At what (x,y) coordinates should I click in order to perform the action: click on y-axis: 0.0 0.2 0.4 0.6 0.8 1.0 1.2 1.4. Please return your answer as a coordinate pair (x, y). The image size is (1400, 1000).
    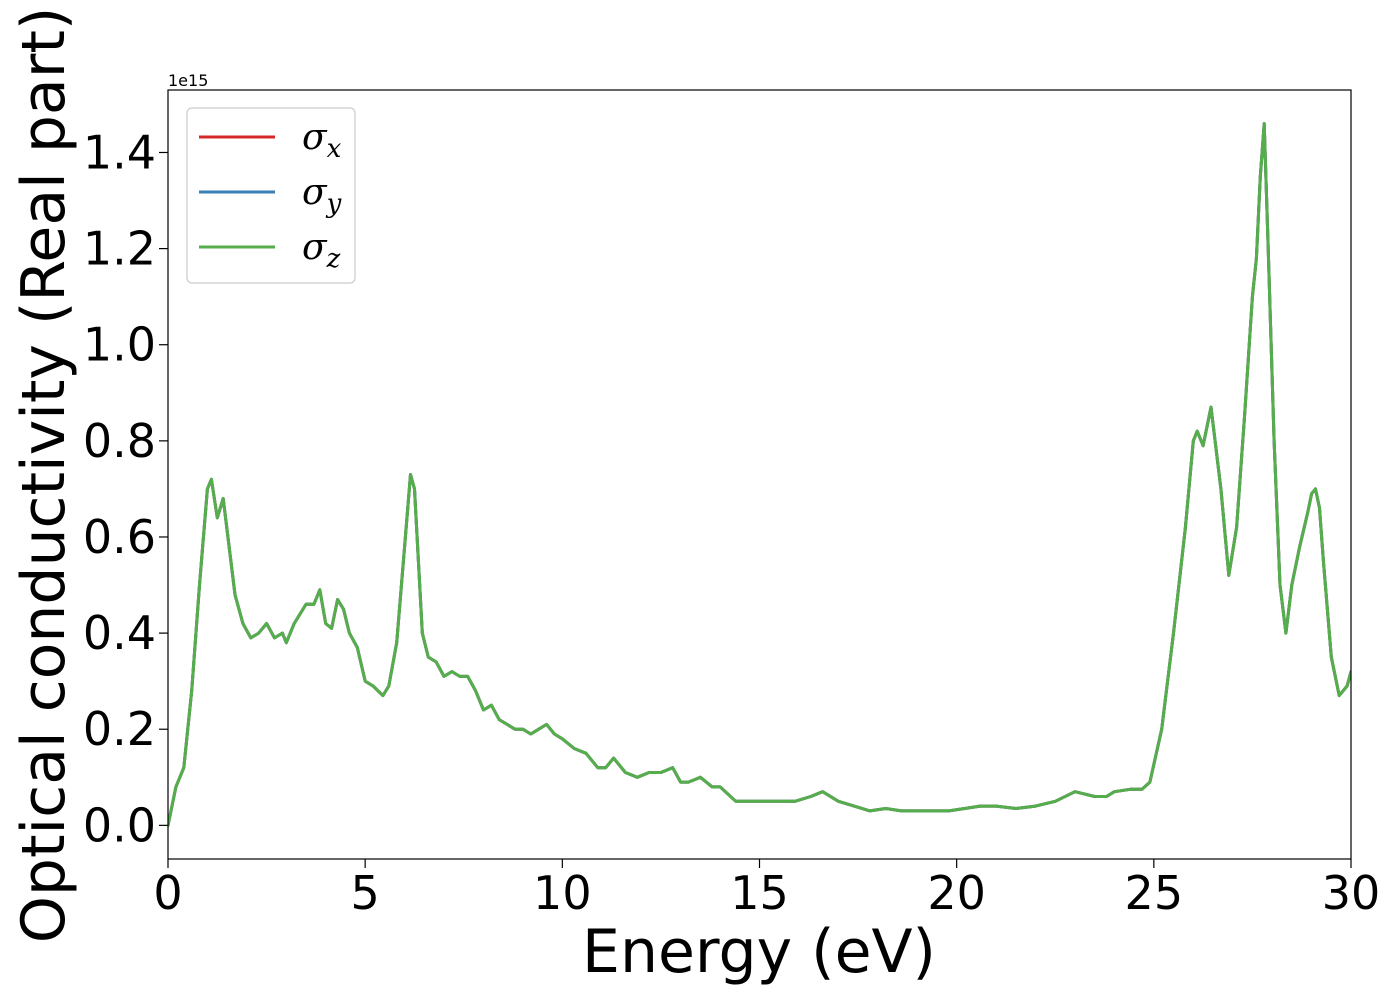
    Looking at the image, I should click on (125, 488).